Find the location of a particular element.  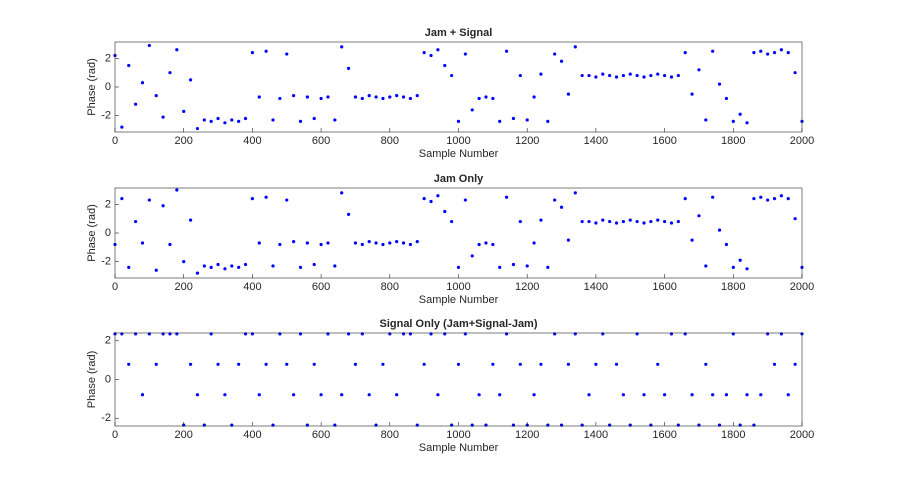

x-tick-label: 600 is located at coordinates (321, 435).